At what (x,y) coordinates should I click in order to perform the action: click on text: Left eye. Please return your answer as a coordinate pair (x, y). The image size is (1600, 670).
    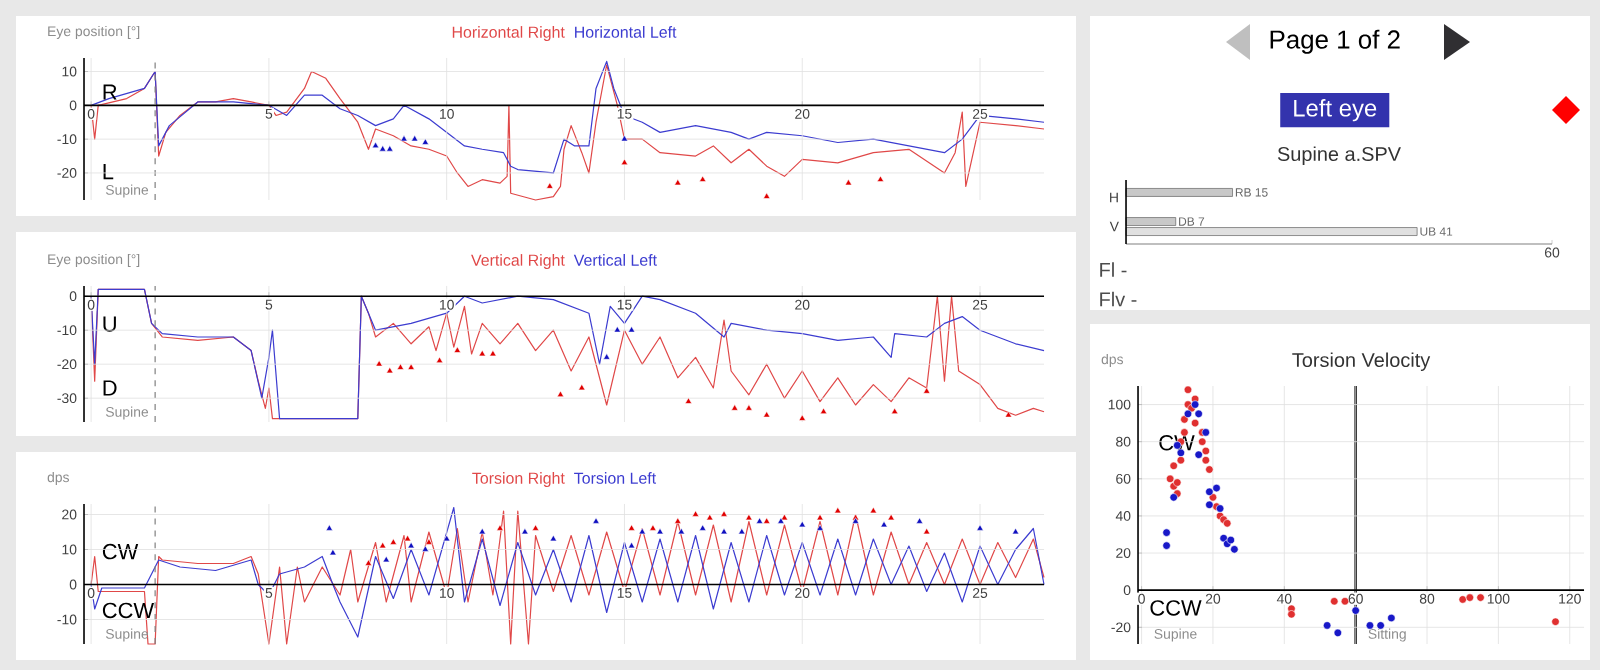
    Looking at the image, I should click on (1335, 110).